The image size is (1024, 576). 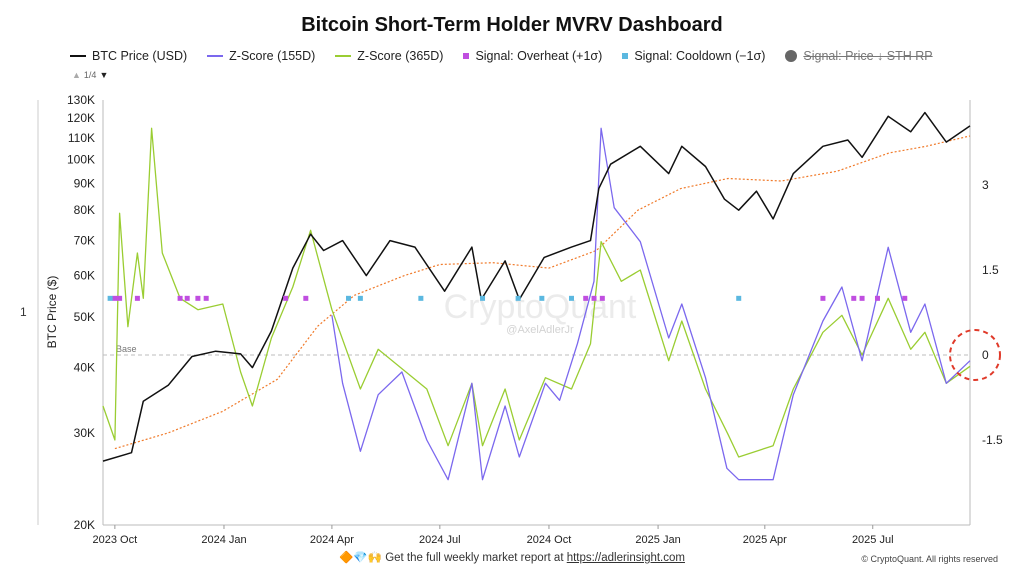 I want to click on btc-price-swatch, so click(x=78, y=56).